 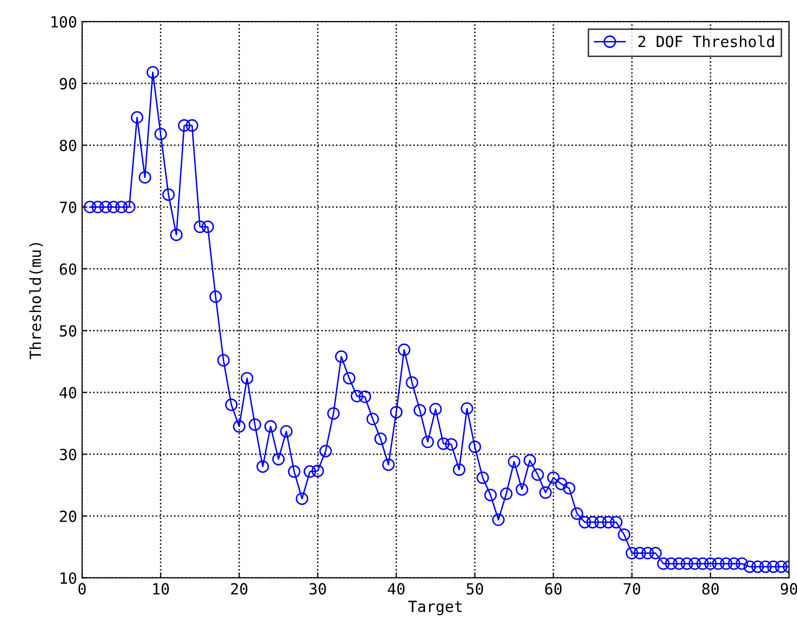 I want to click on x-tick-label: 20, so click(x=239, y=589).